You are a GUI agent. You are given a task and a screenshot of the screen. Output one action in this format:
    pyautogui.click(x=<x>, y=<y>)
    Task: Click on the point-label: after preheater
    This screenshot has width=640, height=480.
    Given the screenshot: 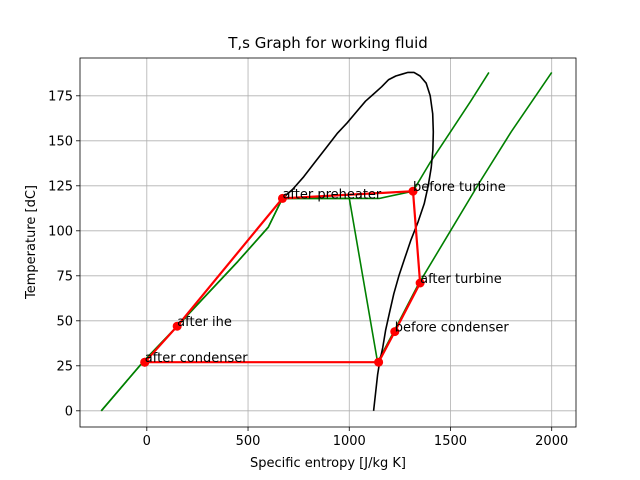 What is the action you would take?
    pyautogui.click(x=331, y=194)
    